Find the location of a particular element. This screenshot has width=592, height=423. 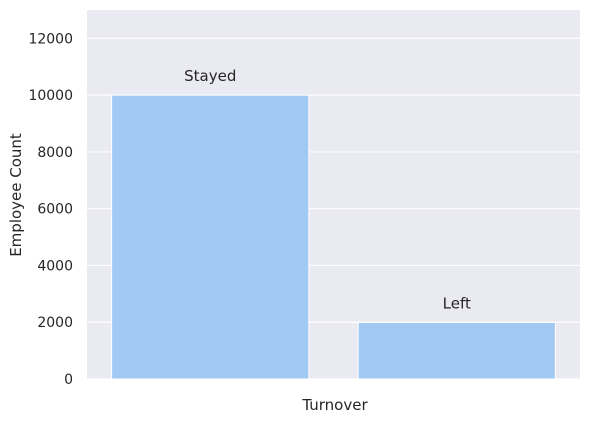

y-tick-label: 2000 is located at coordinates (55, 323).